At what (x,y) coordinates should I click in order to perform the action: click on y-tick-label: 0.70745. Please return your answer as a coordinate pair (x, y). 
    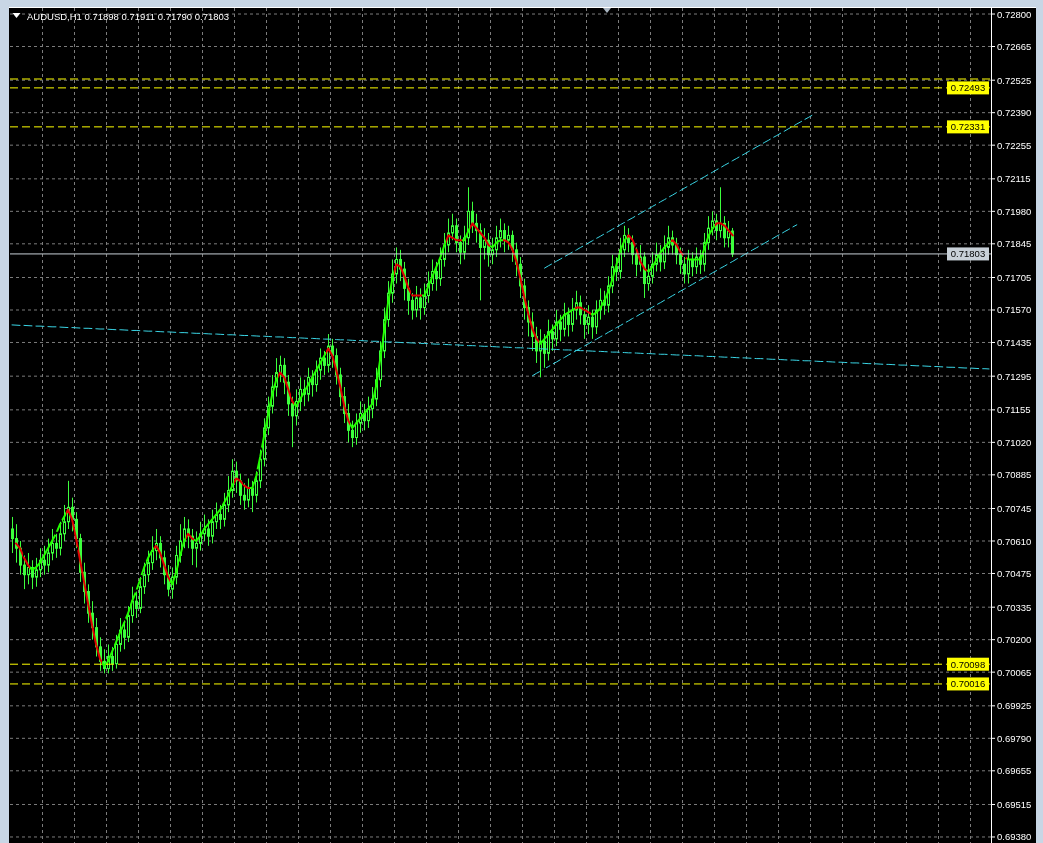
    Looking at the image, I should click on (1014, 509).